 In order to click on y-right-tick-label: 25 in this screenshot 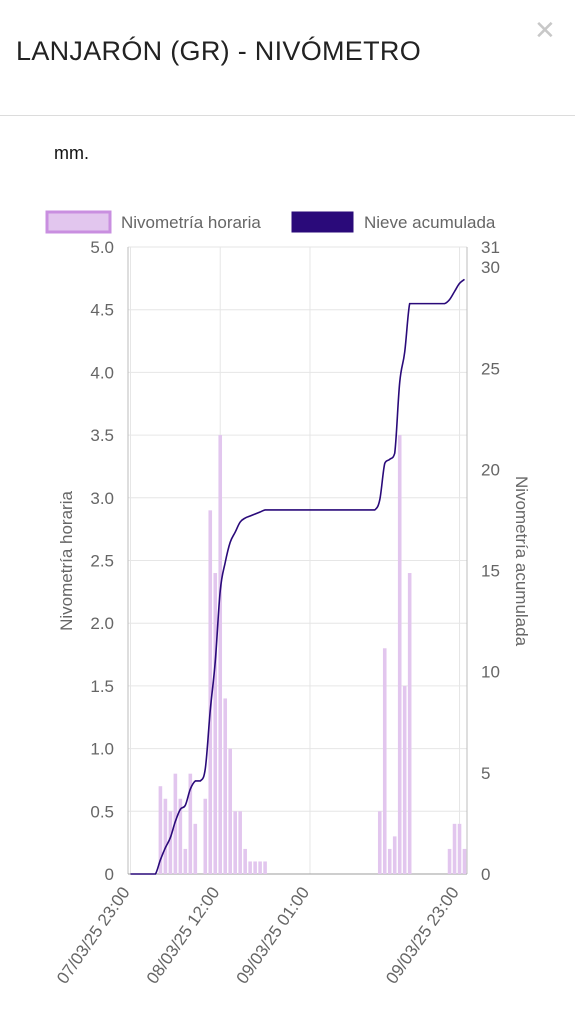, I will do `click(490, 368)`.